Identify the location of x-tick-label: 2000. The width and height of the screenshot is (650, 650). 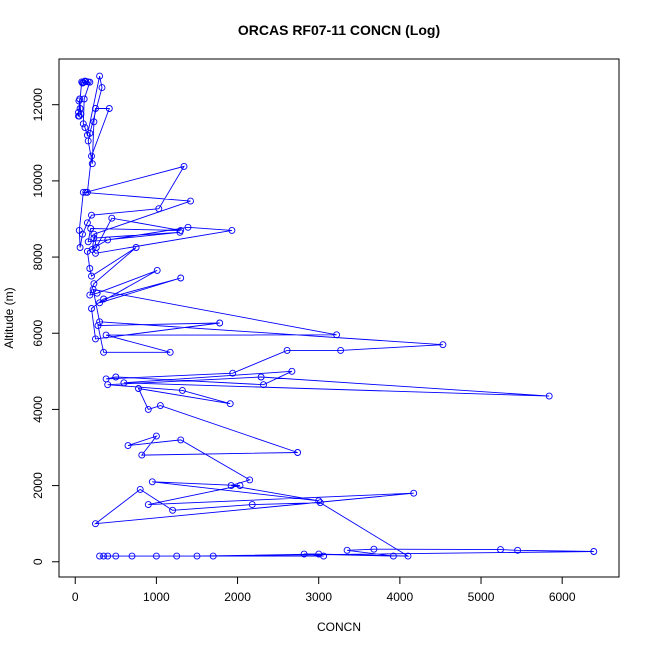
(237, 597).